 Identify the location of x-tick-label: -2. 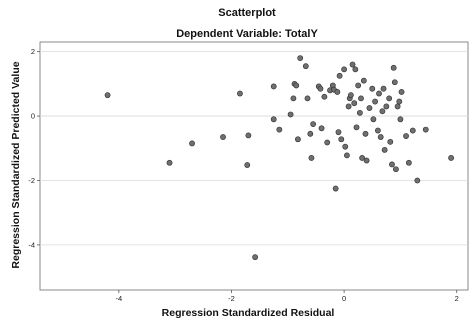
(231, 298).